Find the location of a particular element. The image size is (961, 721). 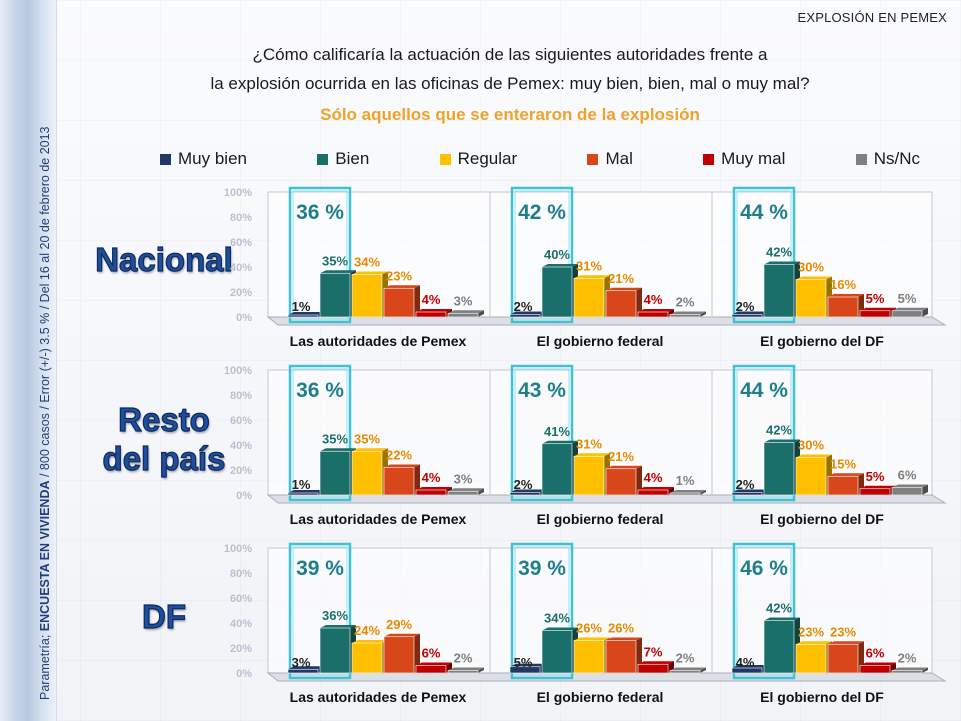

legend-label: Ns/Nc is located at coordinates (896, 158).